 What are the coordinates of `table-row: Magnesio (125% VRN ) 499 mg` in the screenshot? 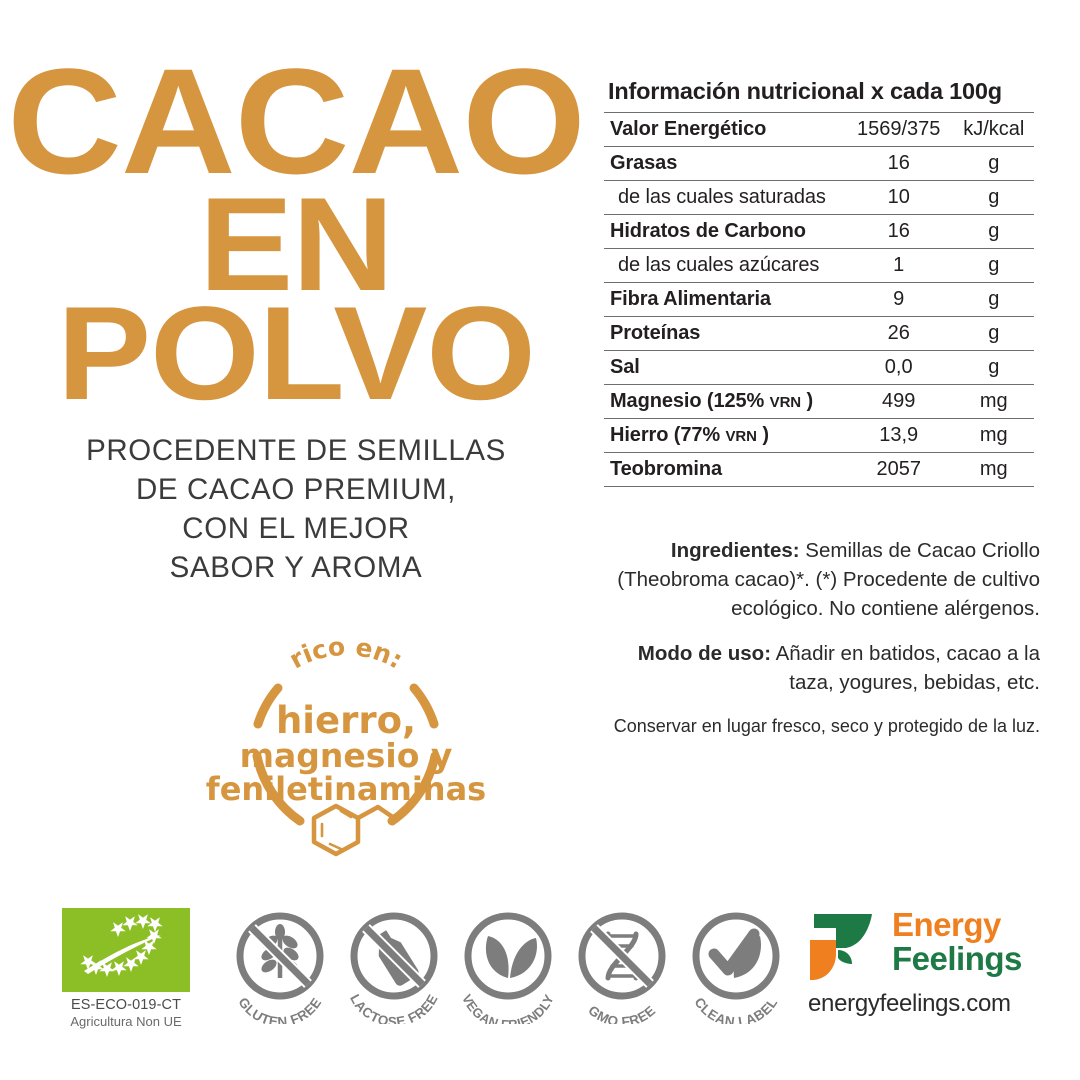 It's located at (819, 401).